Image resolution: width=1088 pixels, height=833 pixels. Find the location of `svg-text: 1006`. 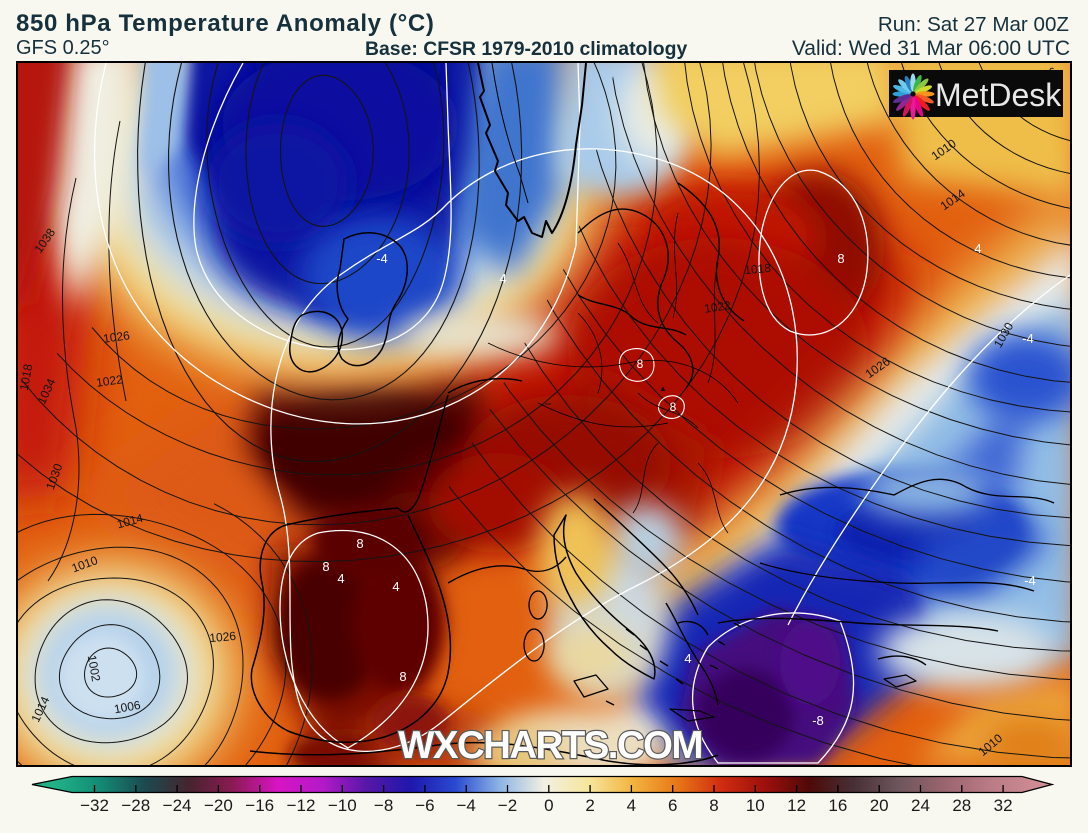

svg-text: 1006 is located at coordinates (127, 707).